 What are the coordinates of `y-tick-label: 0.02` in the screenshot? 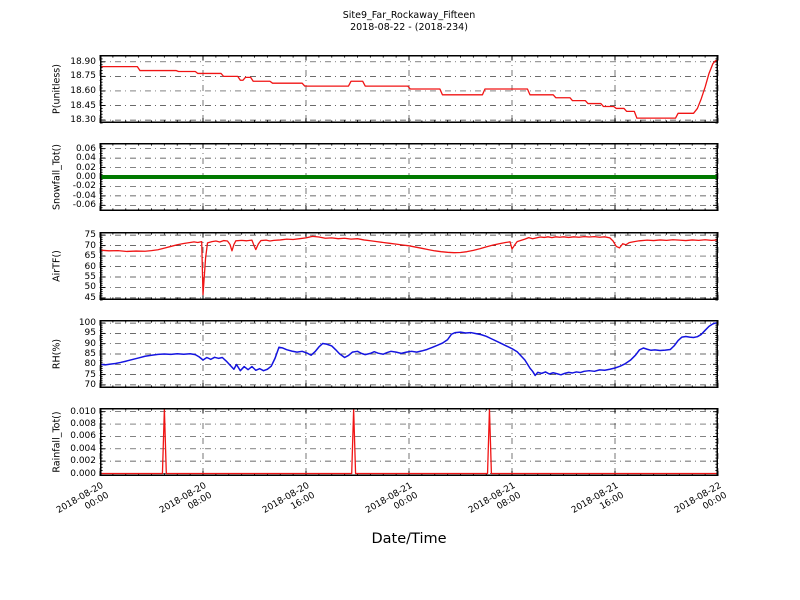 It's located at (85, 167).